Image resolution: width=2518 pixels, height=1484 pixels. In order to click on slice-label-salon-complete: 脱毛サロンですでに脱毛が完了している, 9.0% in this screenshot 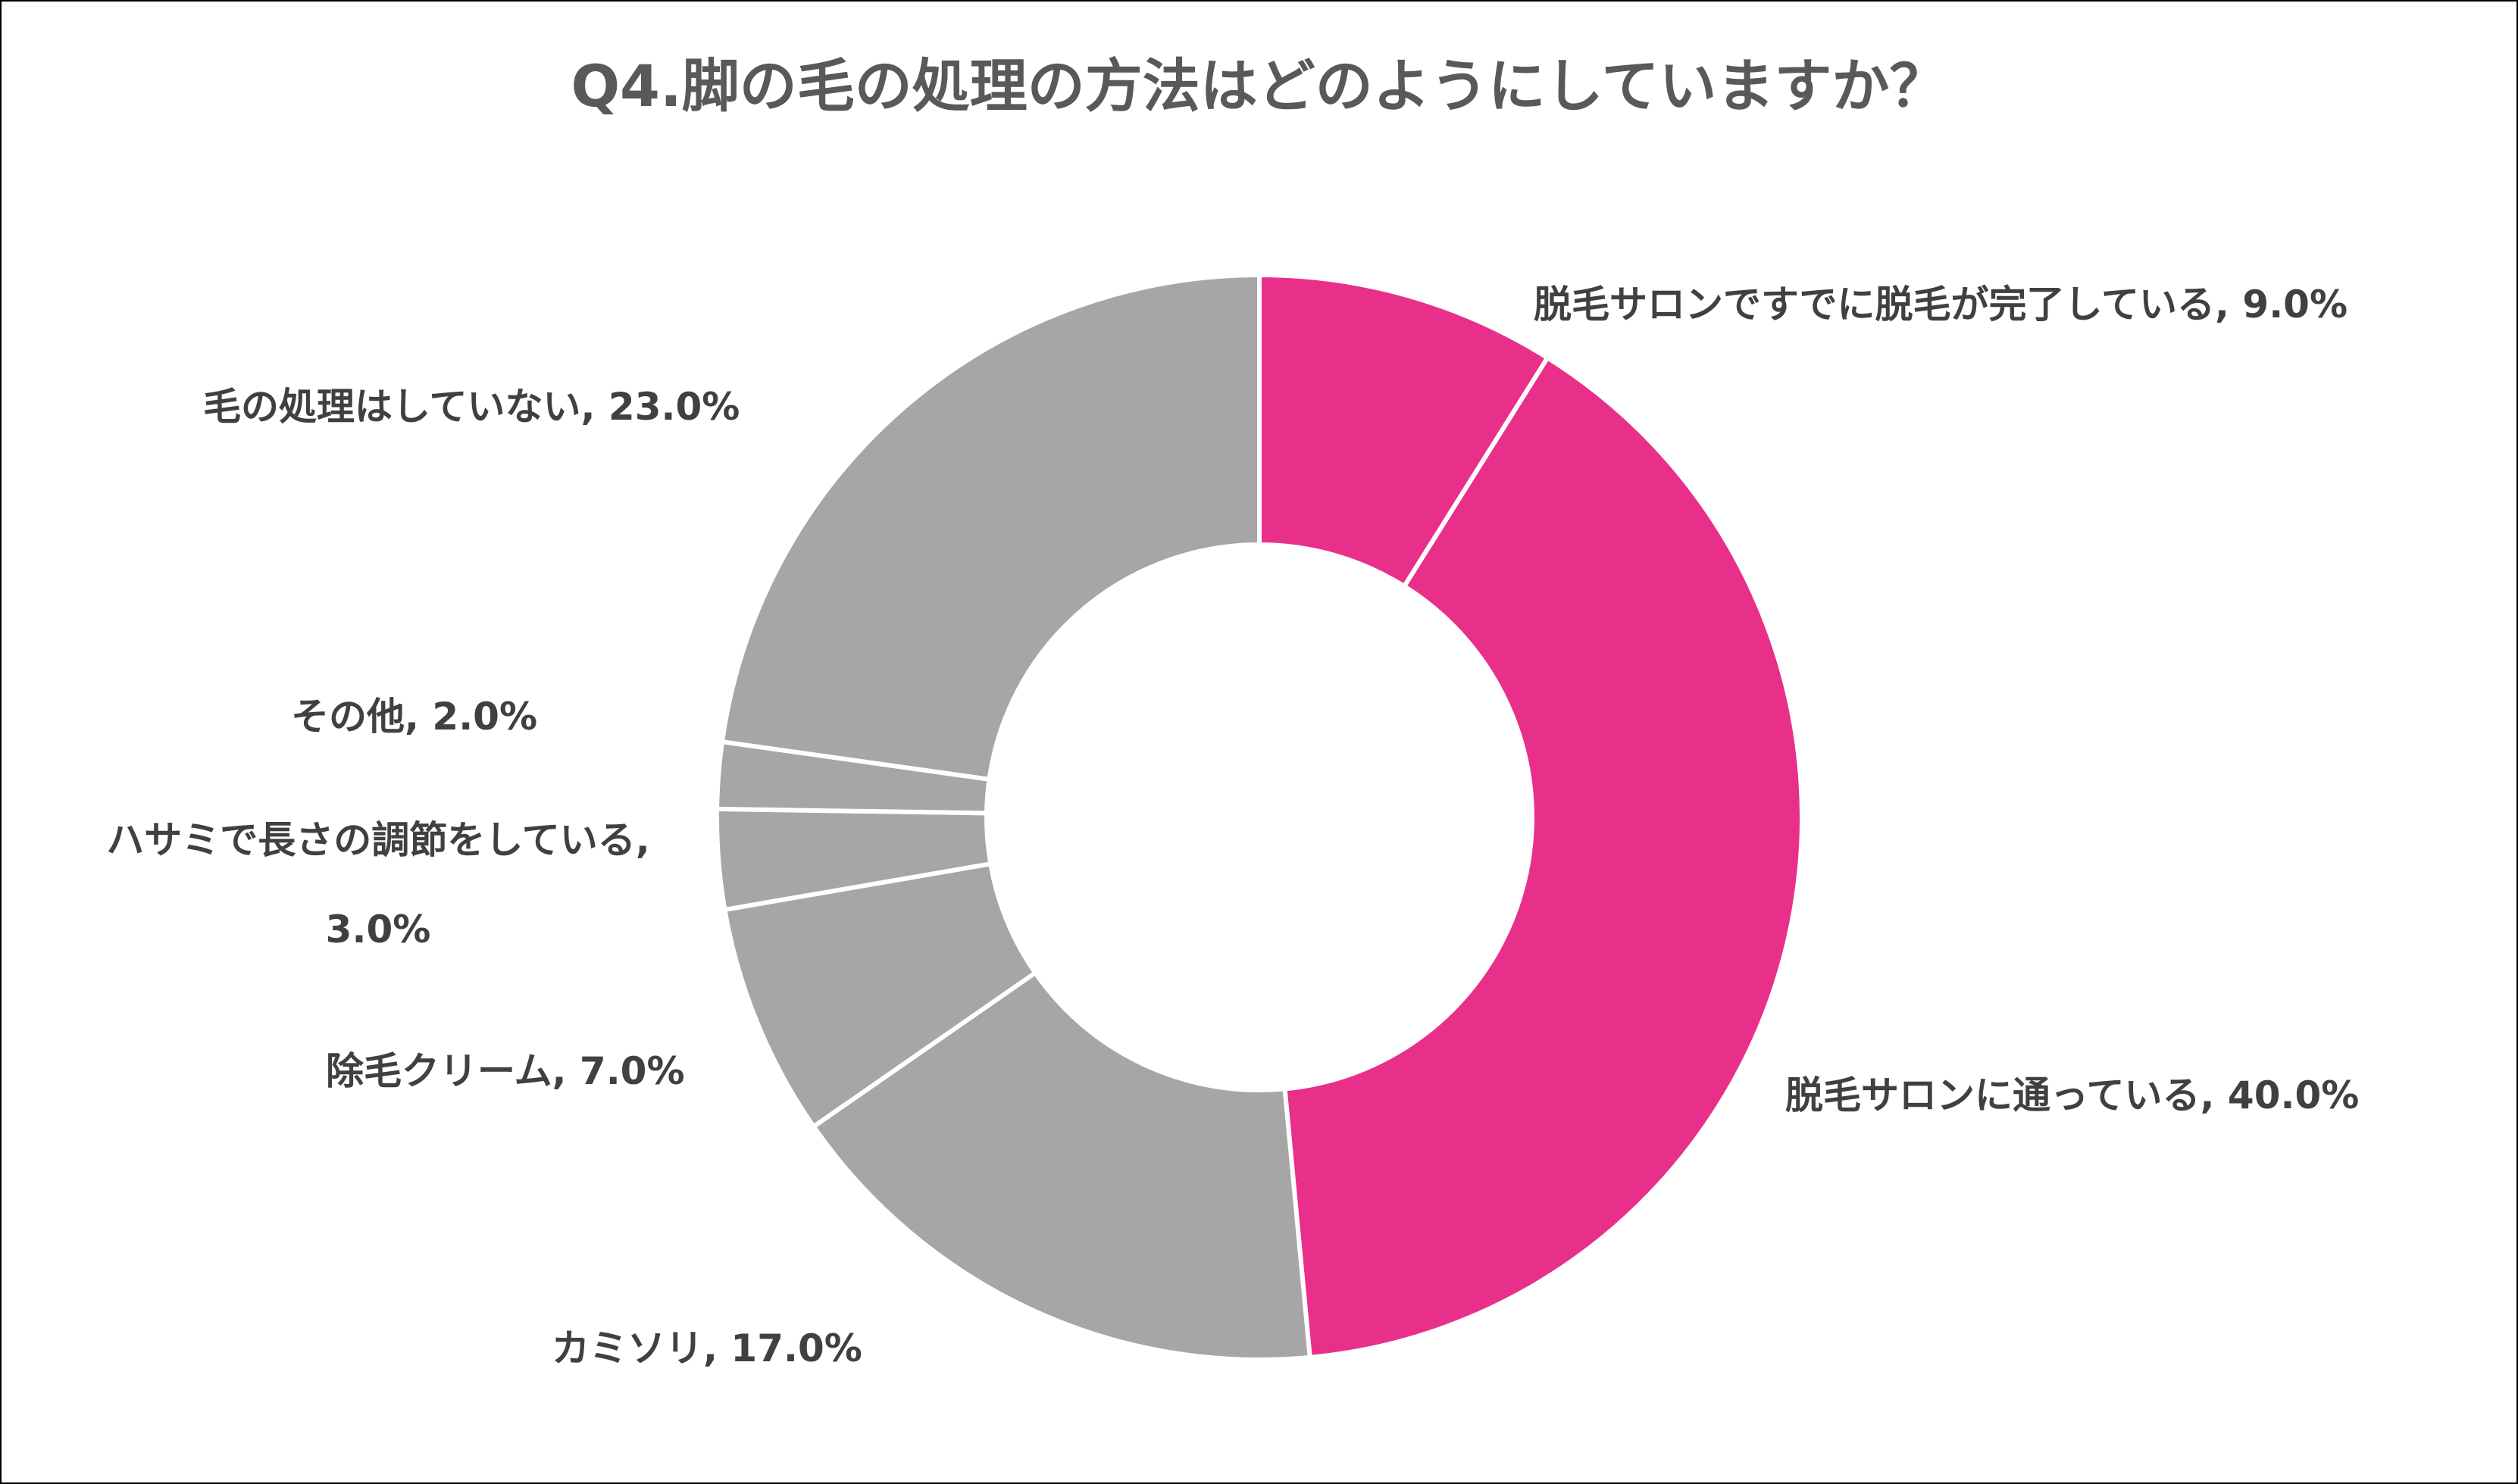, I will do `click(1941, 304)`.